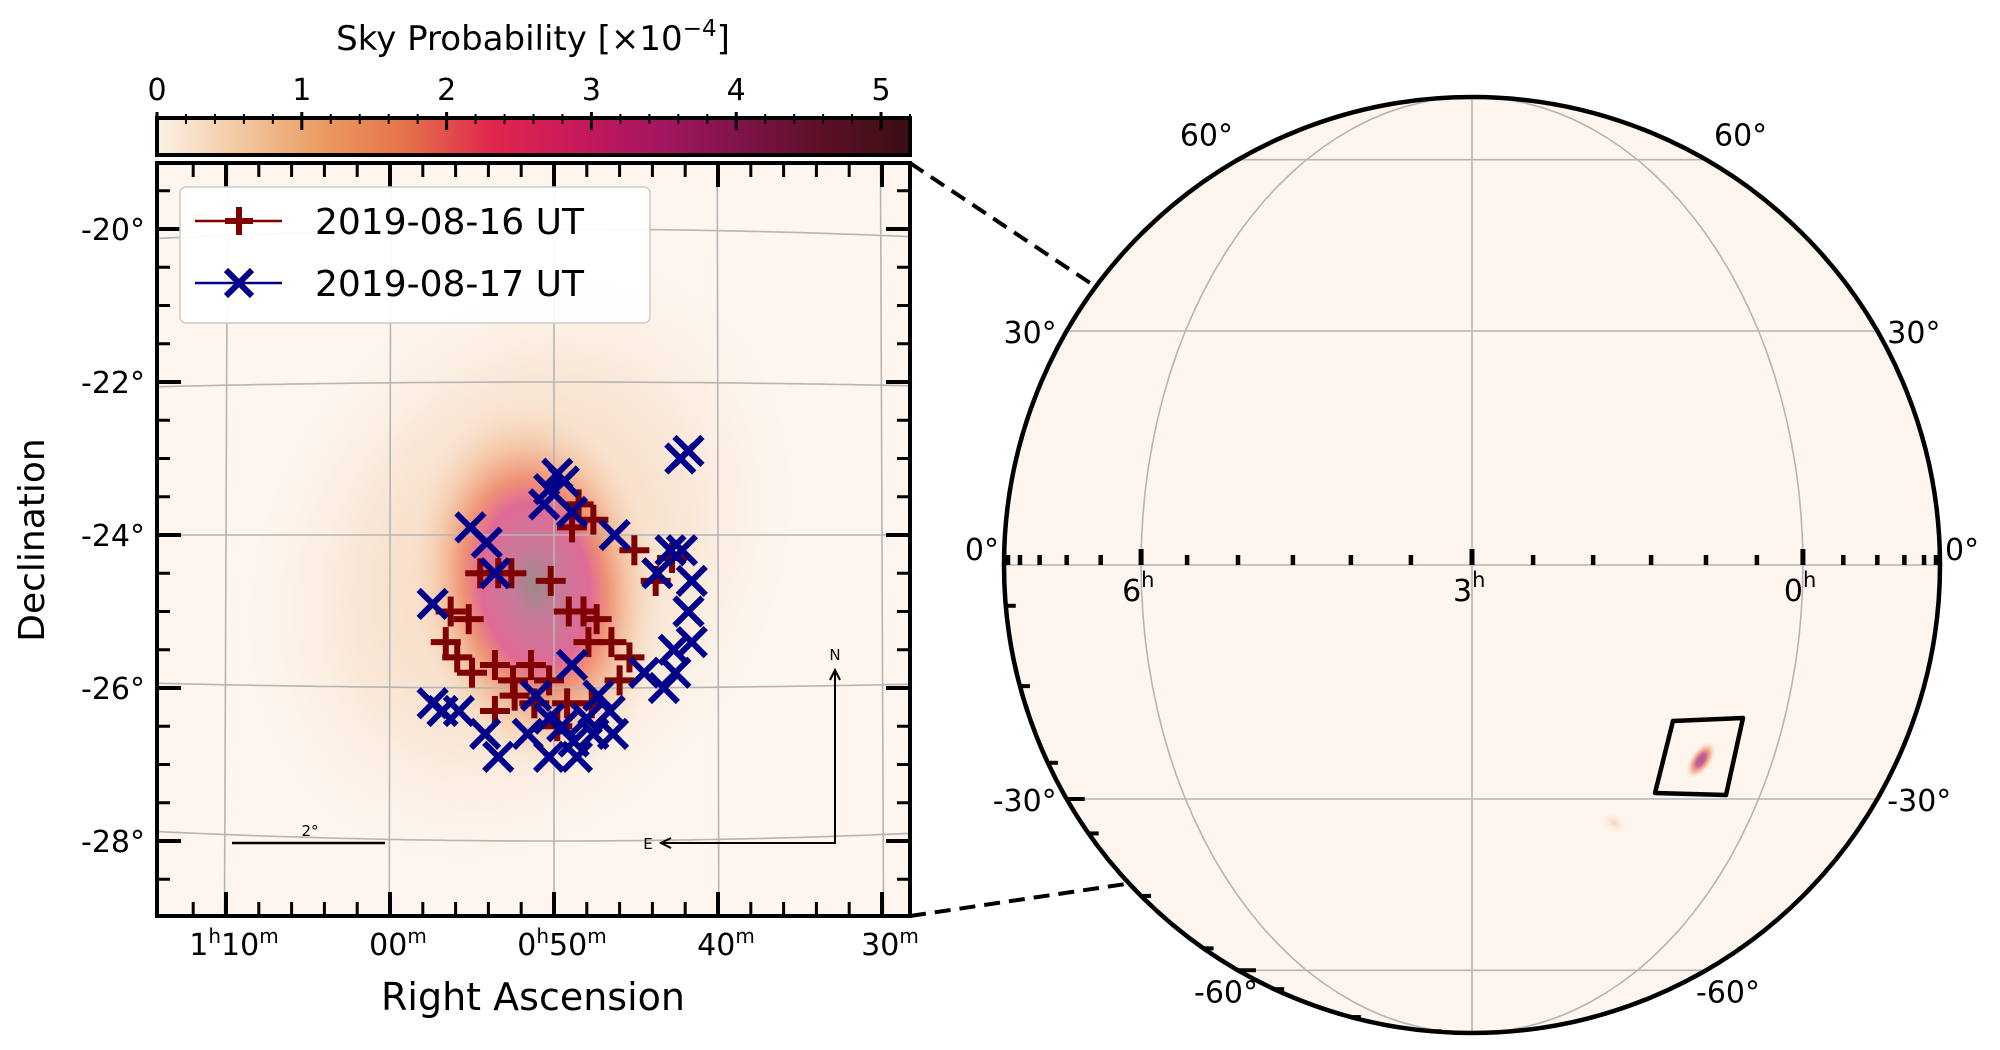 This screenshot has height=1050, width=2000. I want to click on legend-entry-0817: 2019-08-17 UT, so click(390, 284).